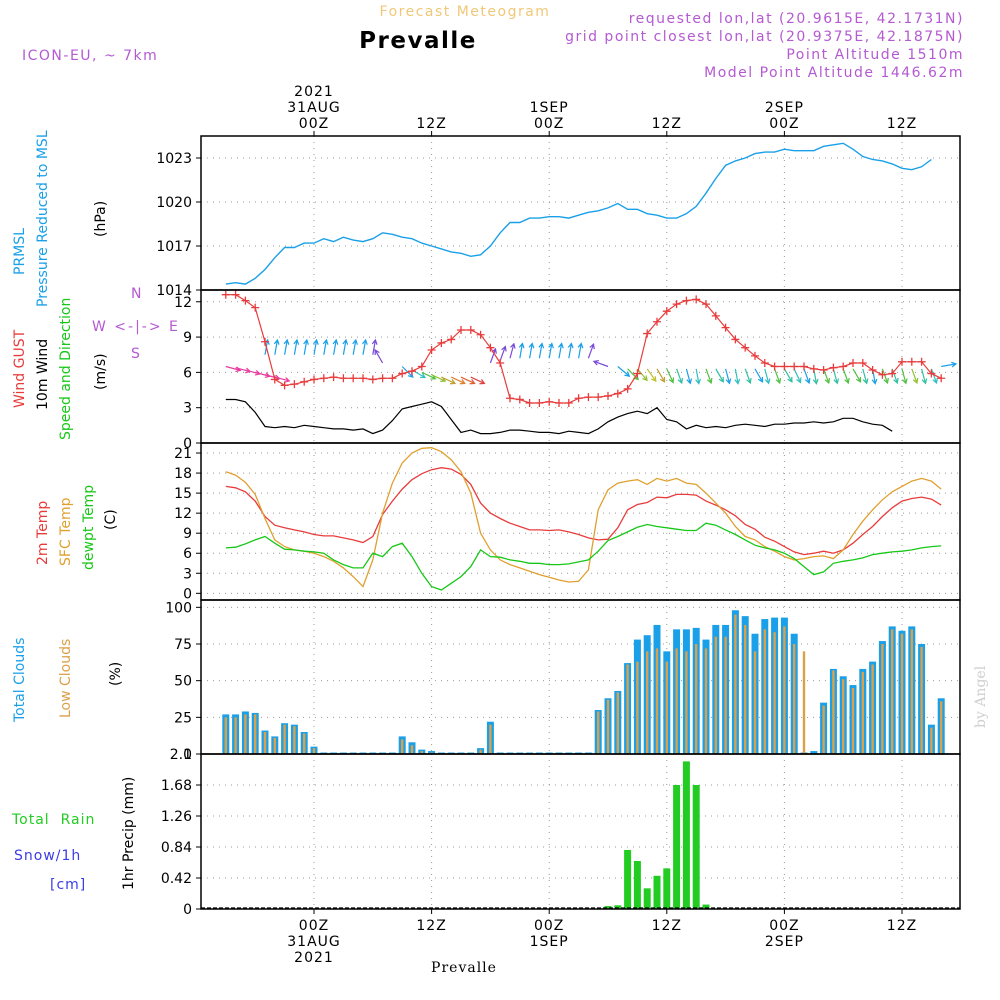 This screenshot has height=1000, width=1000. Describe the element at coordinates (178, 608) in the screenshot. I see `y-tick-label: 100` at that location.